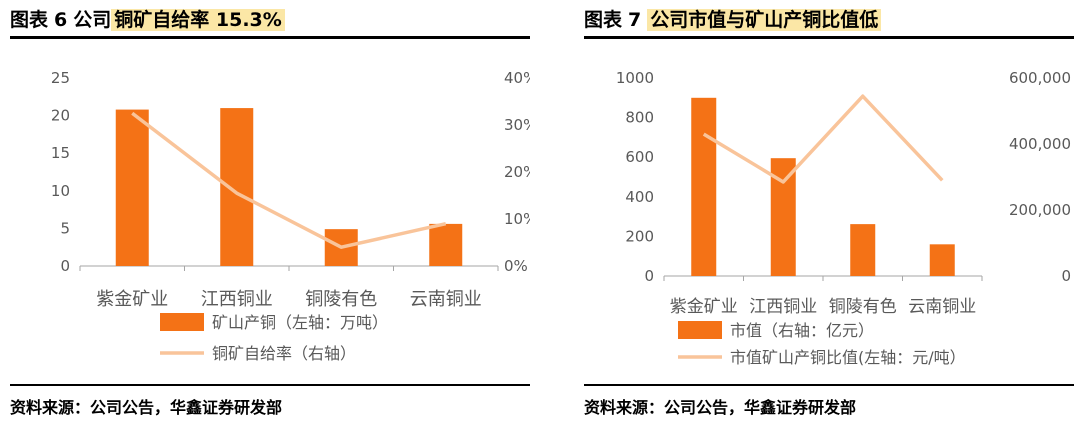 The height and width of the screenshot is (425, 1080). Describe the element at coordinates (517, 78) in the screenshot. I see `right-axis-tick-label: 40%` at that location.